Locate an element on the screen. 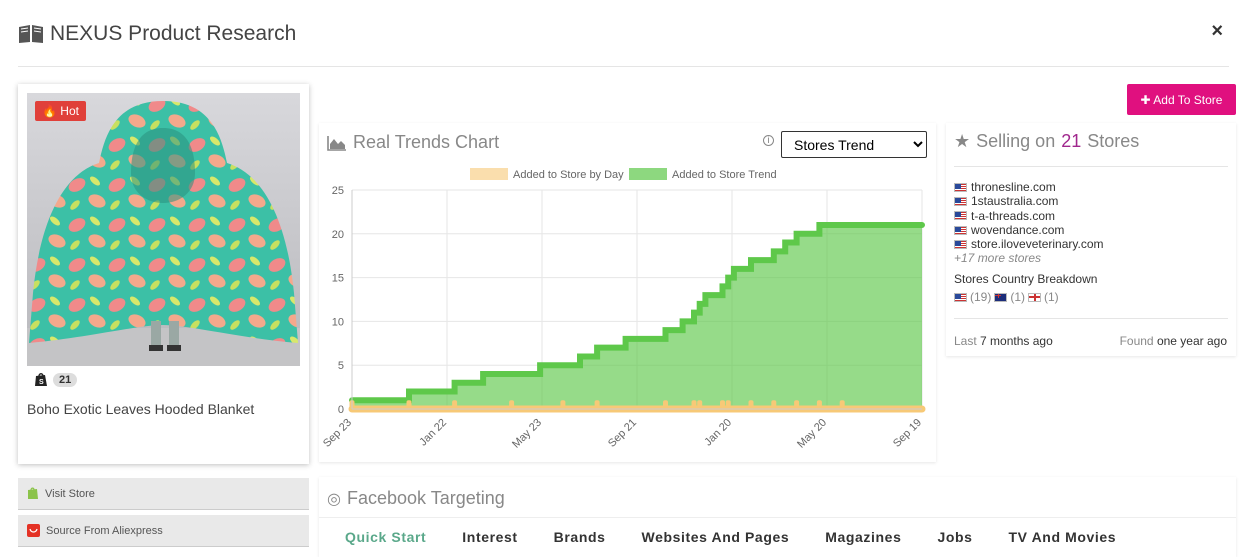 Image resolution: width=1247 pixels, height=557 pixels. shopify-bag-icon is located at coordinates (33, 493).